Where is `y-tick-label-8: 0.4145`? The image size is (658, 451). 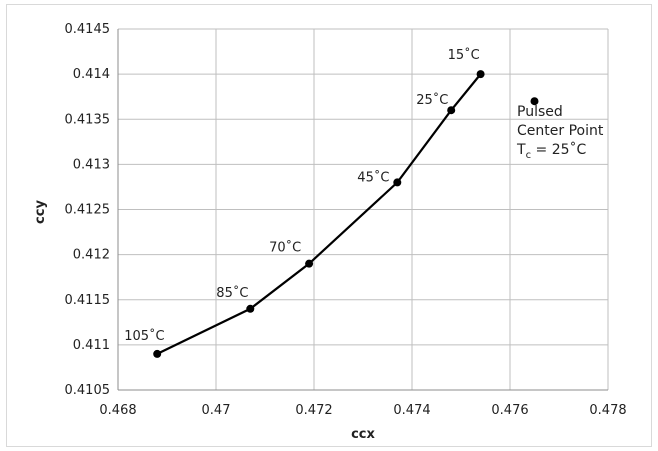 y-tick-label-8: 0.4145 is located at coordinates (88, 29).